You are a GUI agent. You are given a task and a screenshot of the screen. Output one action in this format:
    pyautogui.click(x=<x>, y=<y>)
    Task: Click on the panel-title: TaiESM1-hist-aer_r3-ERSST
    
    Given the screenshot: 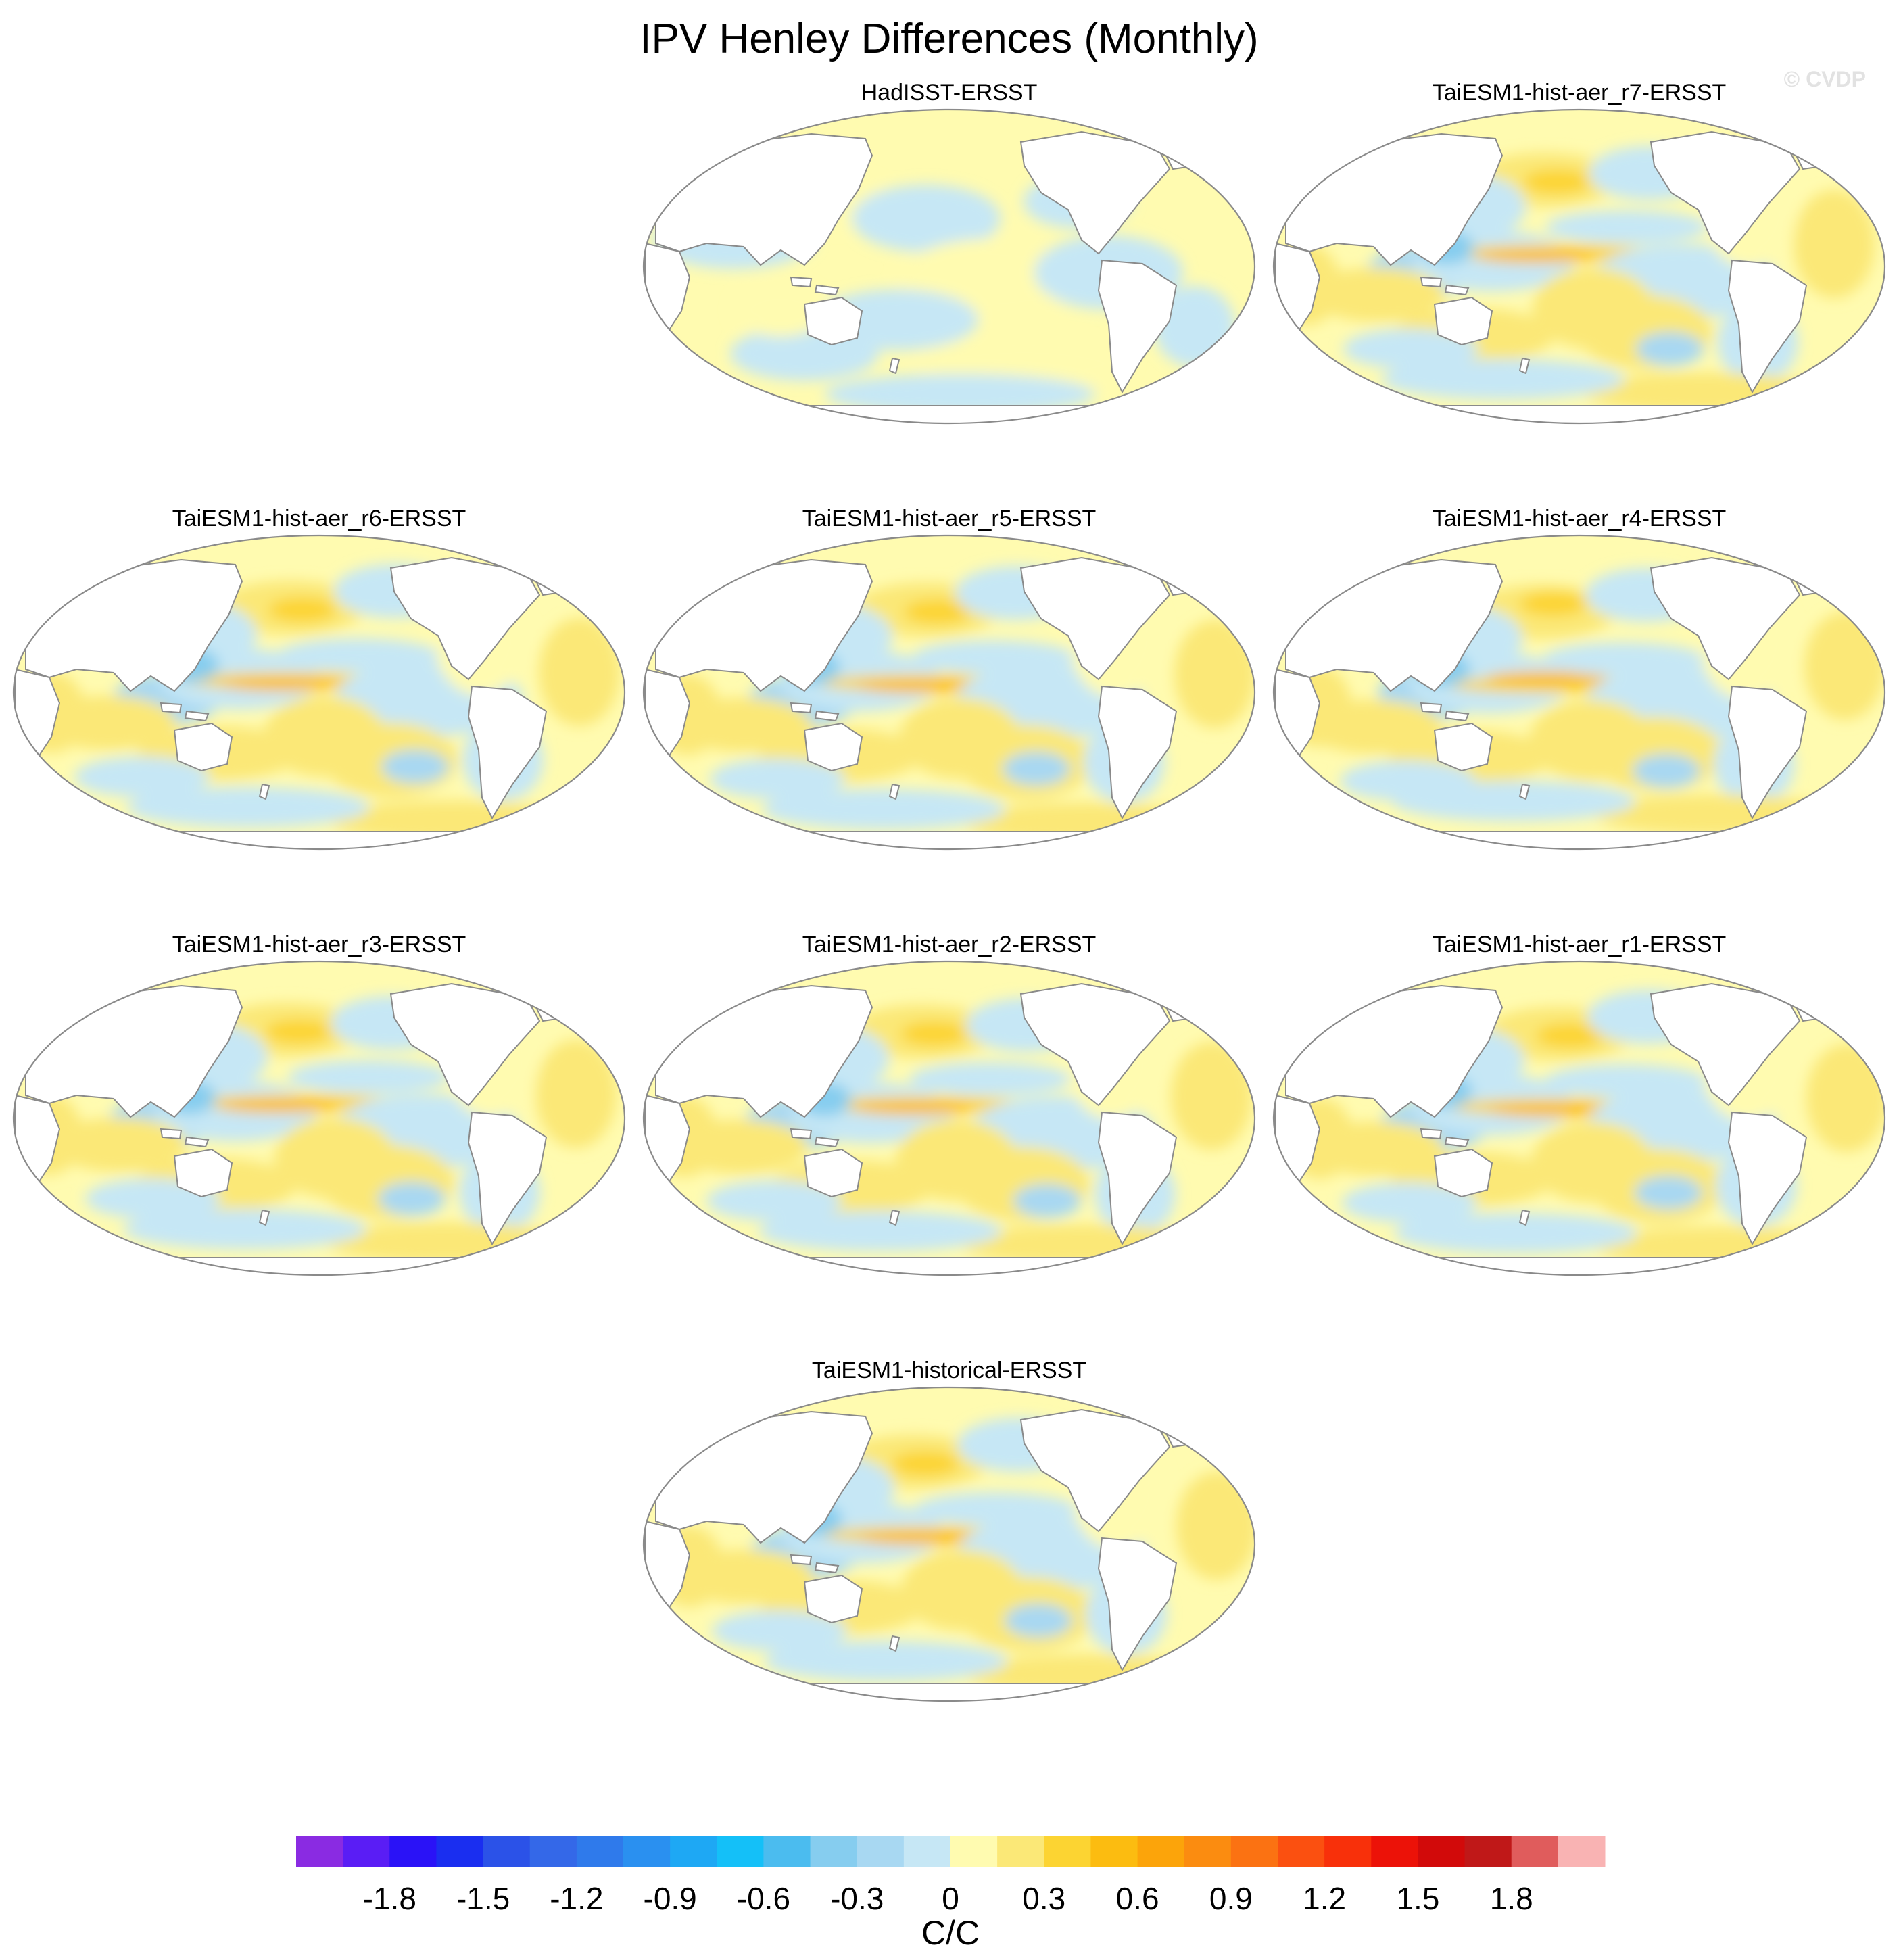 What is the action you would take?
    pyautogui.click(x=319, y=944)
    